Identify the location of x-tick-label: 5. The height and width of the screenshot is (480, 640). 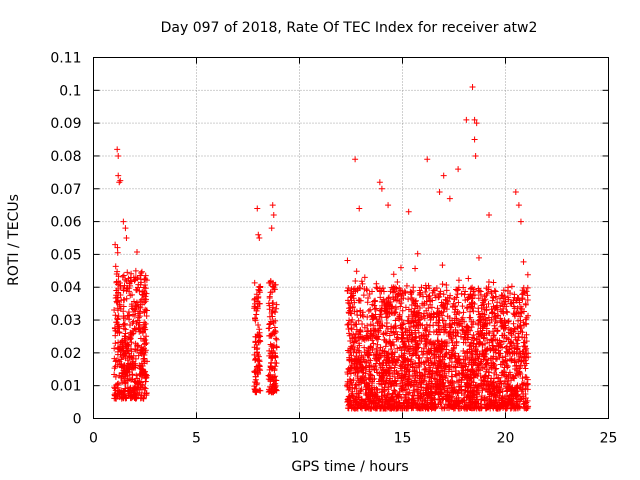
(196, 439).